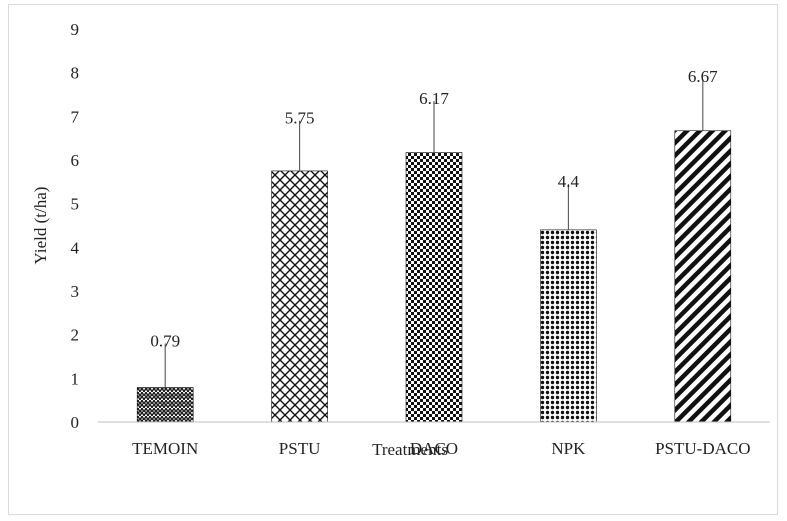  What do you see at coordinates (703, 76) in the screenshot?
I see `data-label: 6.67` at bounding box center [703, 76].